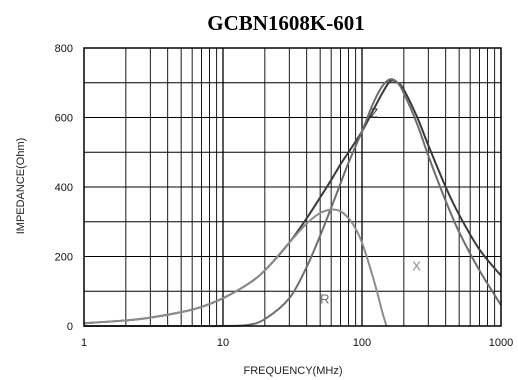 This screenshot has width=518, height=380. I want to click on y-tick-label: 800, so click(64, 49).